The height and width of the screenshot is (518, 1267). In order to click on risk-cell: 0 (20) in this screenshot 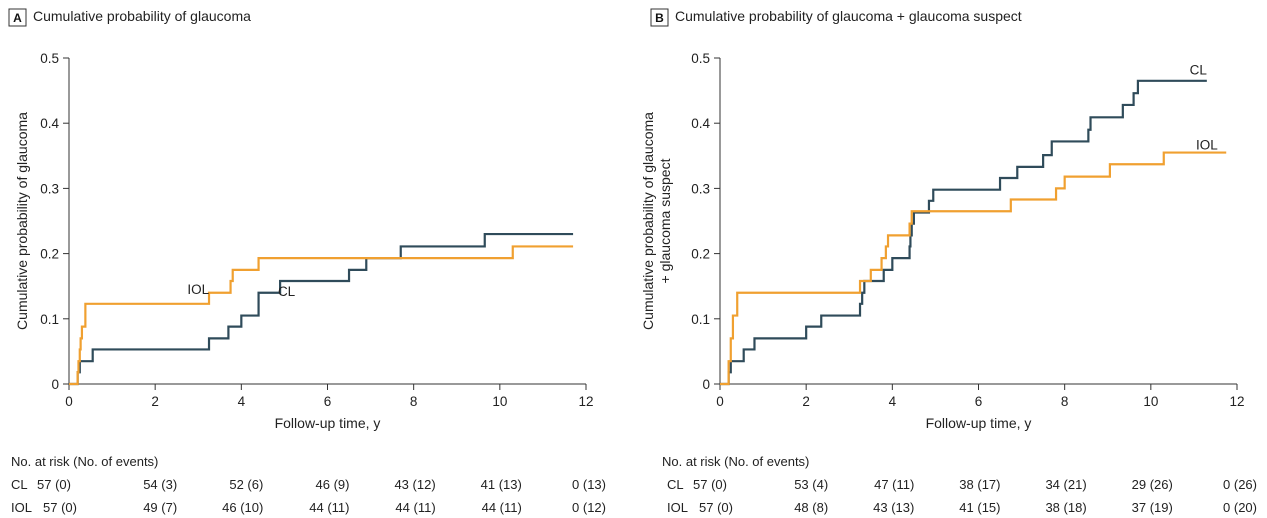, I will do `click(1240, 507)`.